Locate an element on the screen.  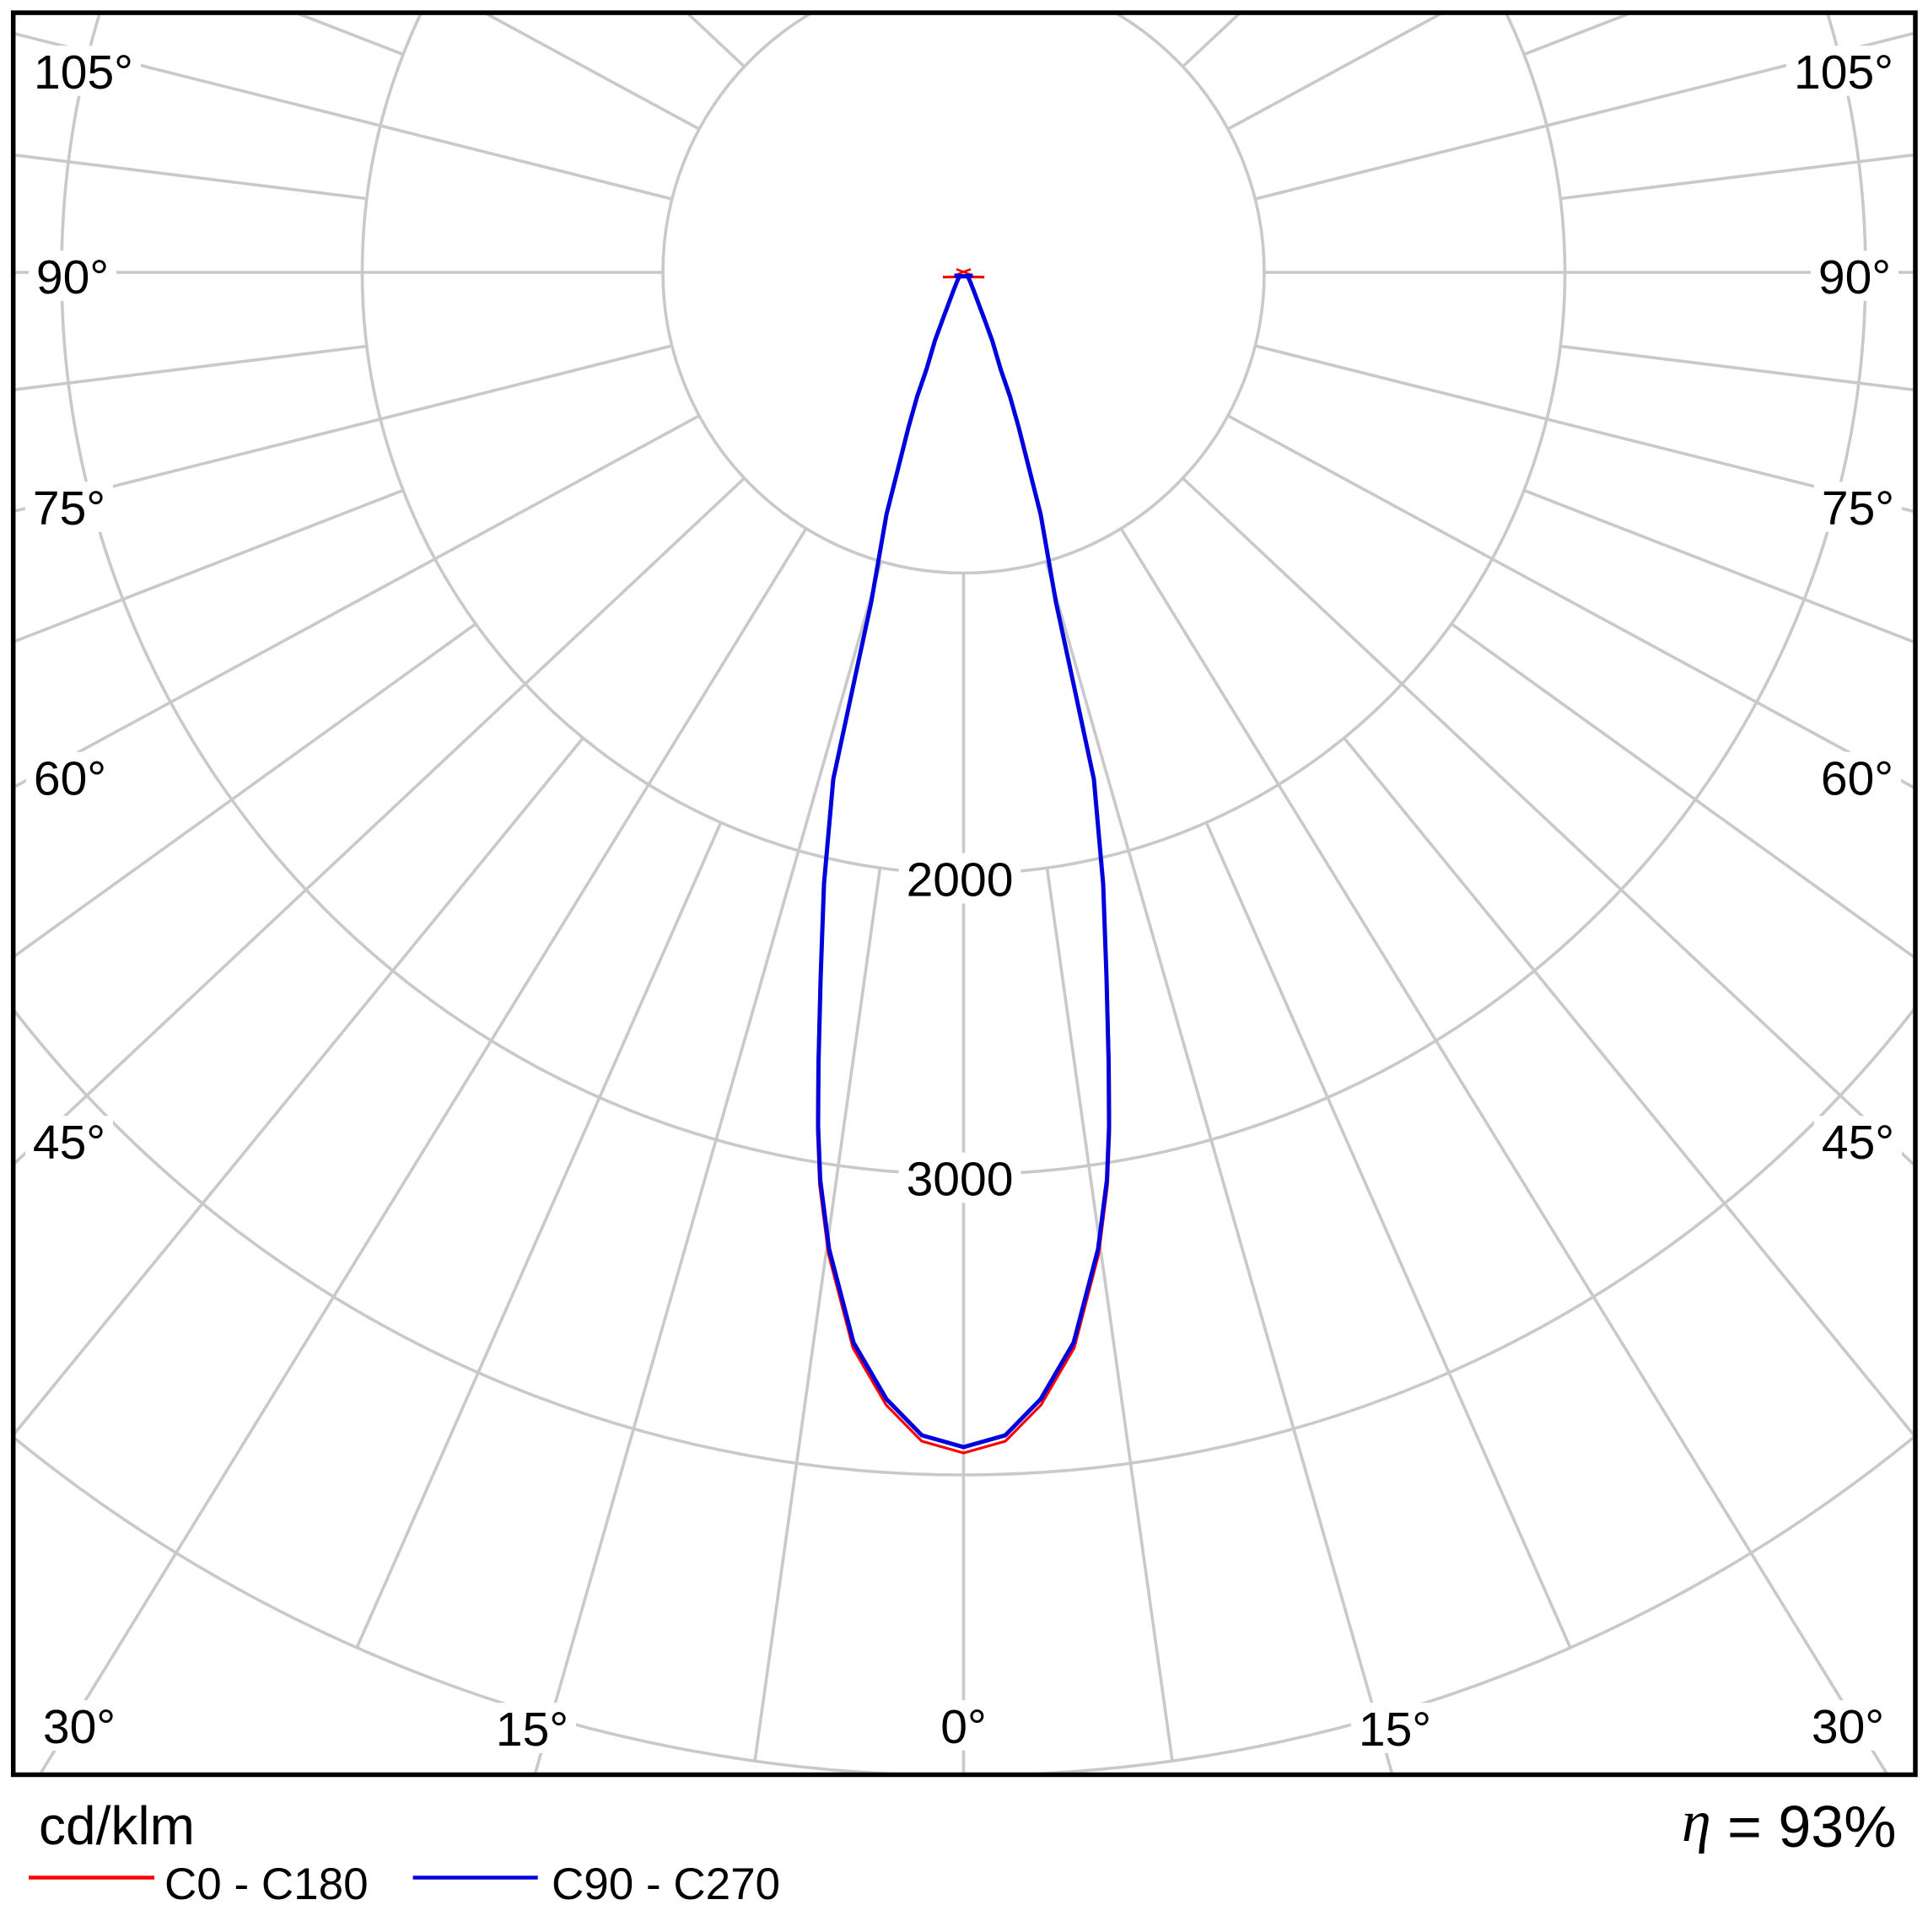
svg-text: 2000 is located at coordinates (960, 880).